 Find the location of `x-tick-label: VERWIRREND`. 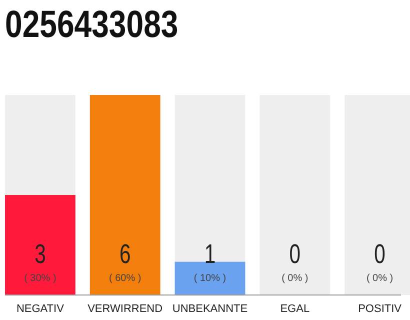

x-tick-label: VERWIRREND is located at coordinates (125, 309).